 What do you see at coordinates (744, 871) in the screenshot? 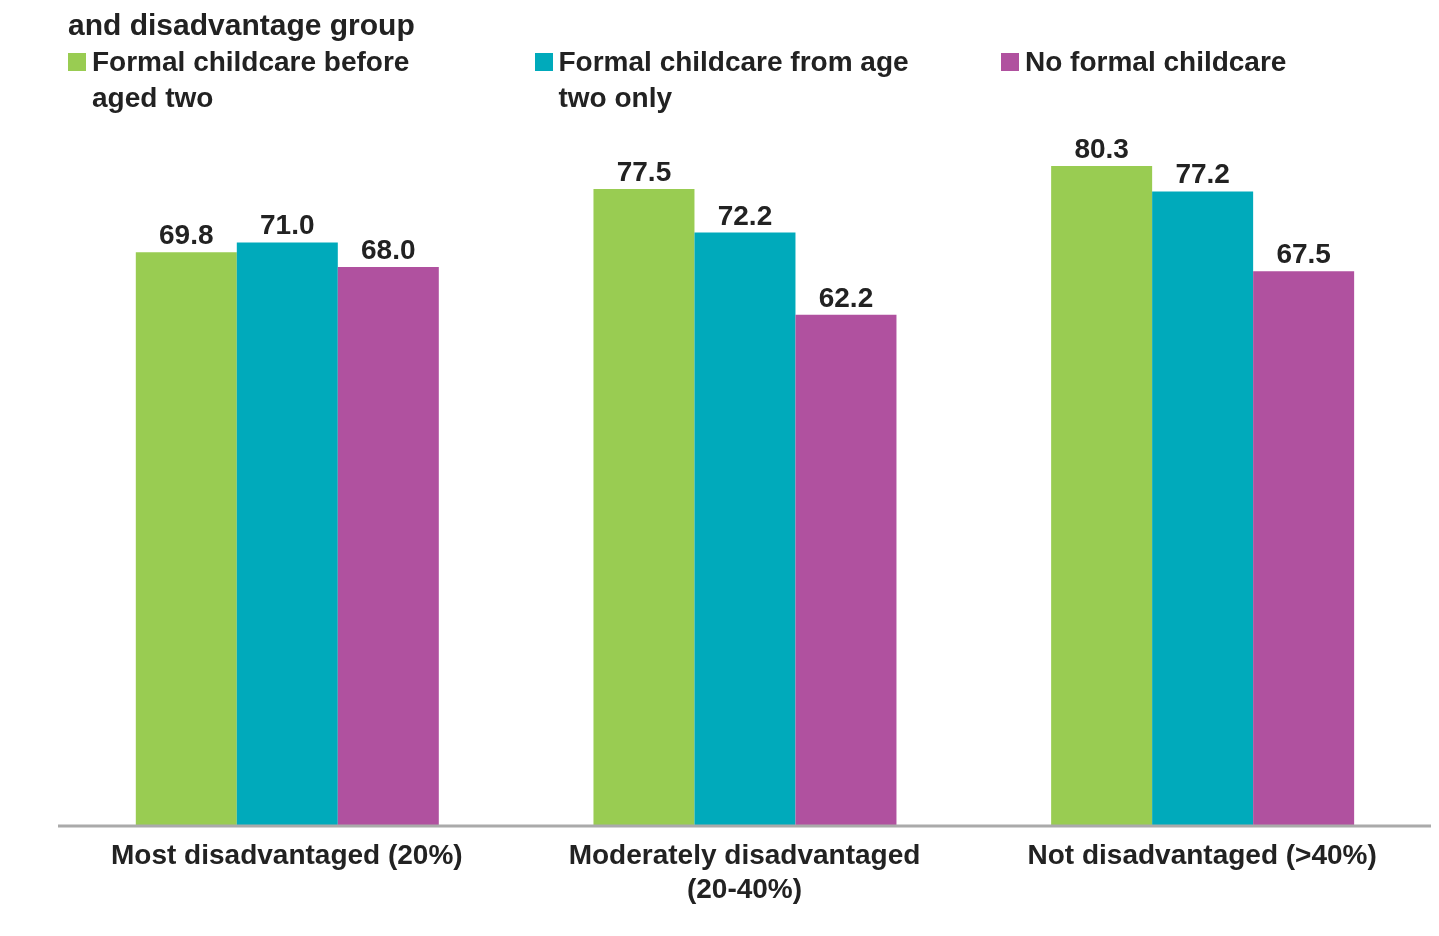
I see `x-tick-label: Moderately disadvantaged (20-40%)` at bounding box center [744, 871].